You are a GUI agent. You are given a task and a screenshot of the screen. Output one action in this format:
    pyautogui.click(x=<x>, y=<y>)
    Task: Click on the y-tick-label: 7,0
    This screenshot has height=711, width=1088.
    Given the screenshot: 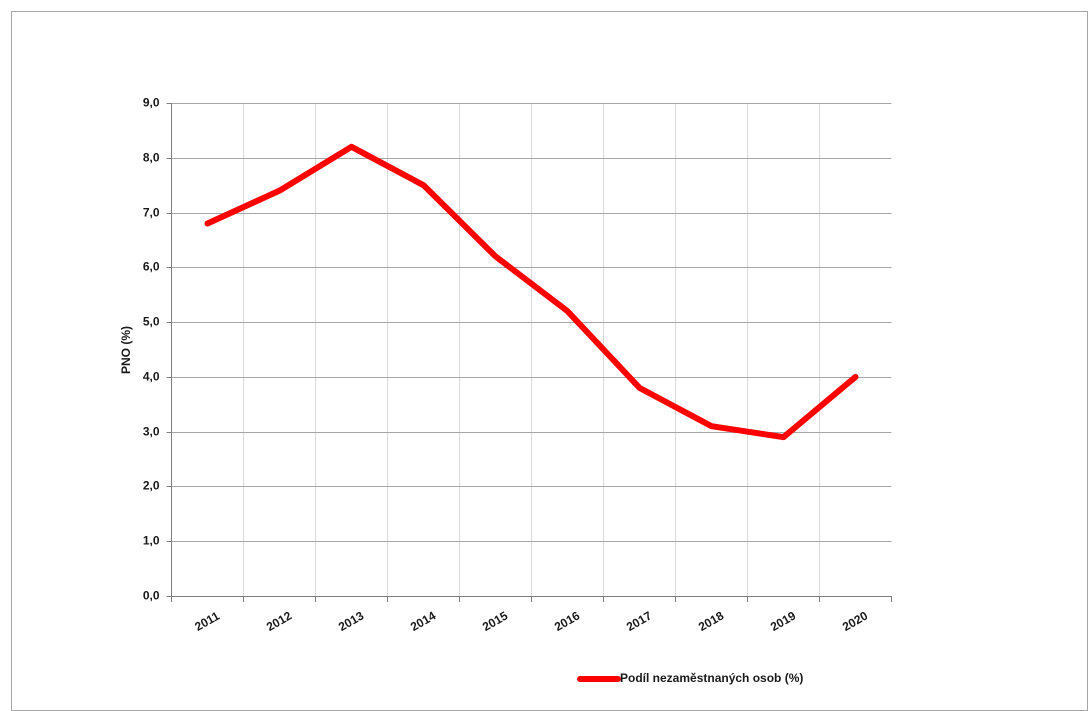 What is the action you would take?
    pyautogui.click(x=151, y=213)
    